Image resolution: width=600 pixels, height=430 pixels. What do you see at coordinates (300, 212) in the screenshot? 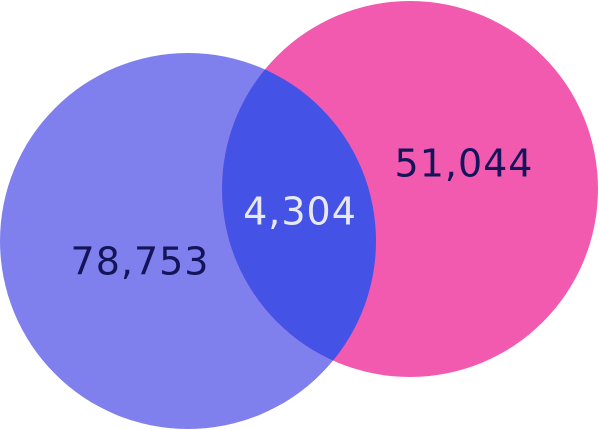
I see `intersection-value: 4,304` at bounding box center [300, 212].